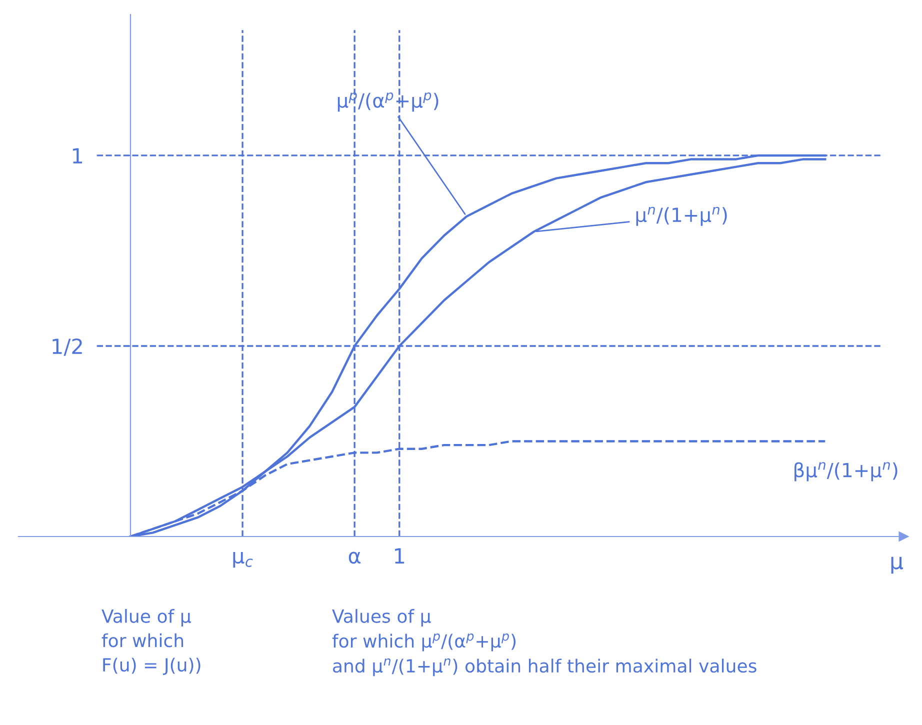  Describe the element at coordinates (151, 642) in the screenshot. I see `text: Value of μ for which F(u) = J(u))` at that location.